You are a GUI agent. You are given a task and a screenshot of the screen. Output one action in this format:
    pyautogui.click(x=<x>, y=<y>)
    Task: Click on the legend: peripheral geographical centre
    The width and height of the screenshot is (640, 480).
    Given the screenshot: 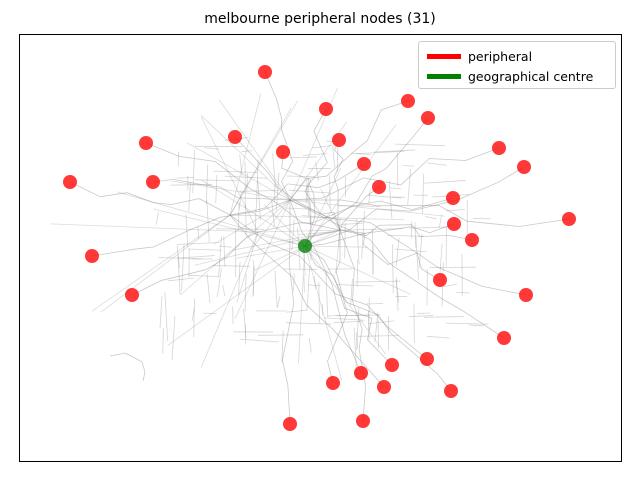 What is the action you would take?
    pyautogui.click(x=517, y=65)
    